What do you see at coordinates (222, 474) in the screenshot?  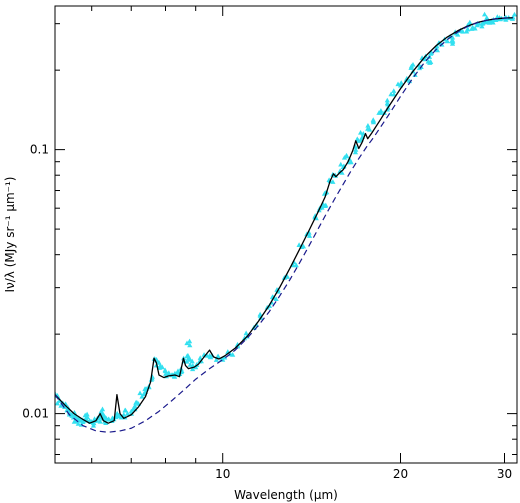 I see `x-tick-label: 10` at bounding box center [222, 474].